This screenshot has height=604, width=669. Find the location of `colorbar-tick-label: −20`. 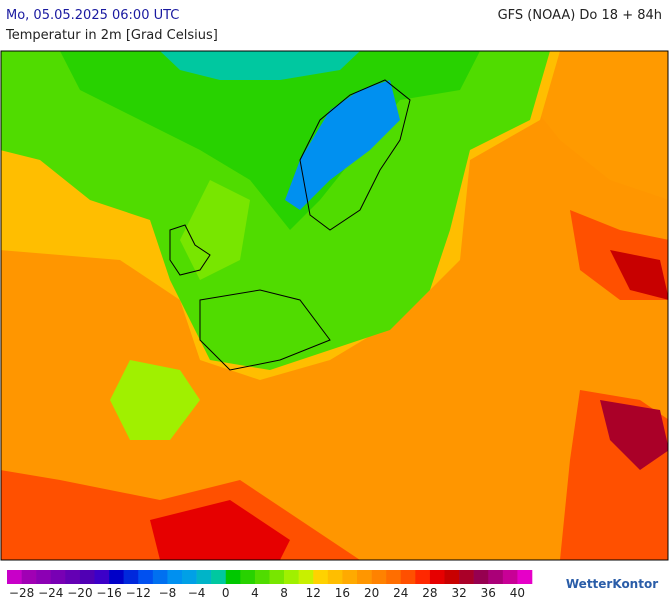

colorbar-tick-label: −20 is located at coordinates (79, 593).